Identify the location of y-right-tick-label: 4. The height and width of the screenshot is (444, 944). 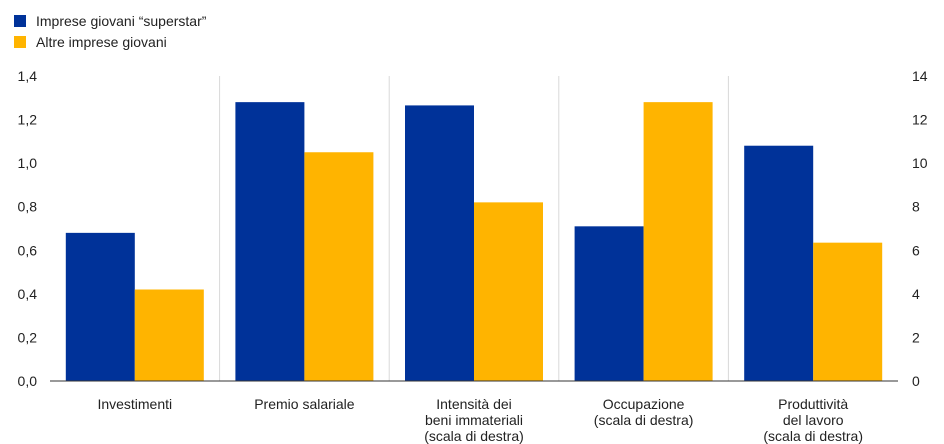
(916, 294).